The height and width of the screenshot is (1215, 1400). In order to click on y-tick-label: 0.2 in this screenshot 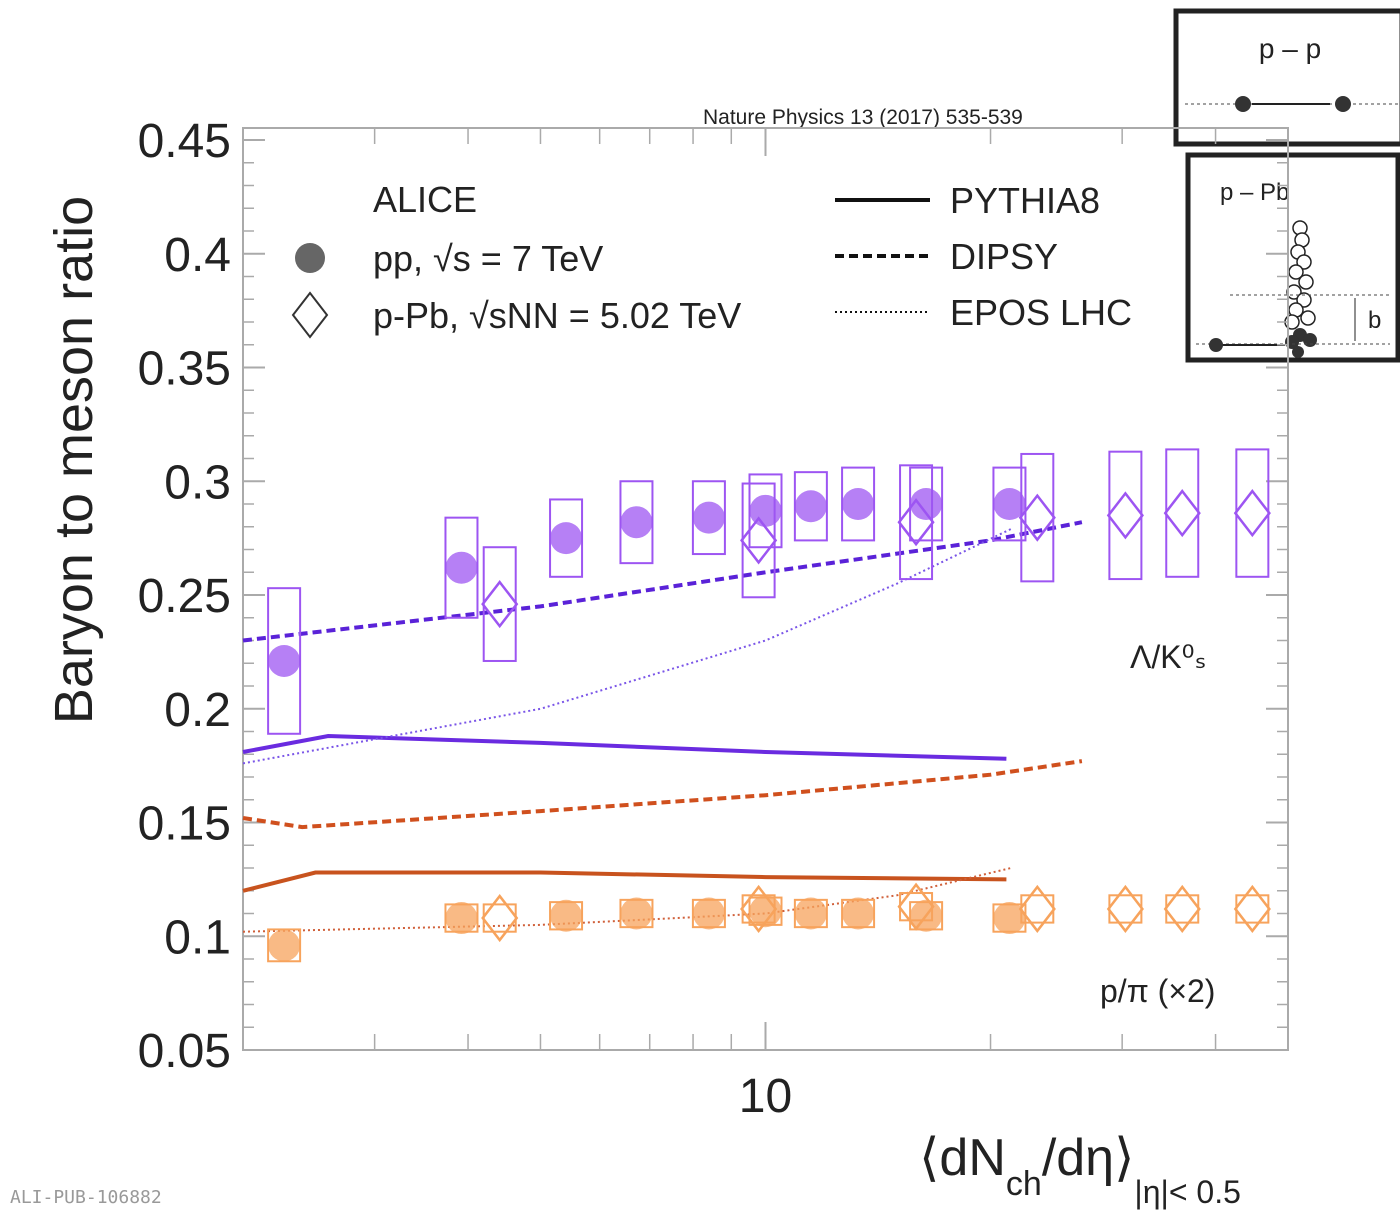, I will do `click(197, 710)`.